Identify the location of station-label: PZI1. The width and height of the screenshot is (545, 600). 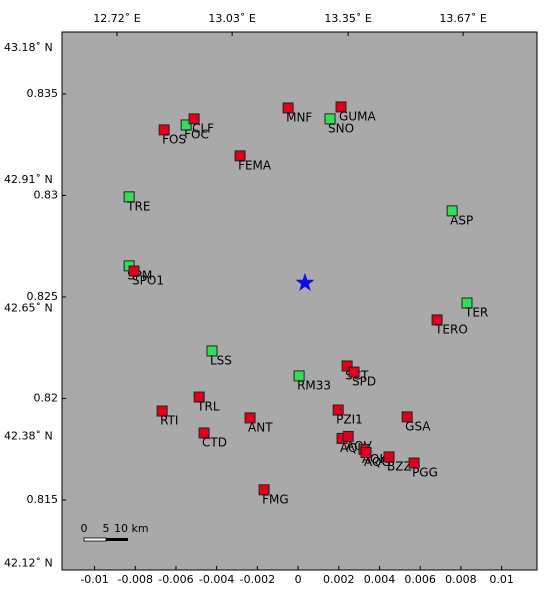
(349, 420).